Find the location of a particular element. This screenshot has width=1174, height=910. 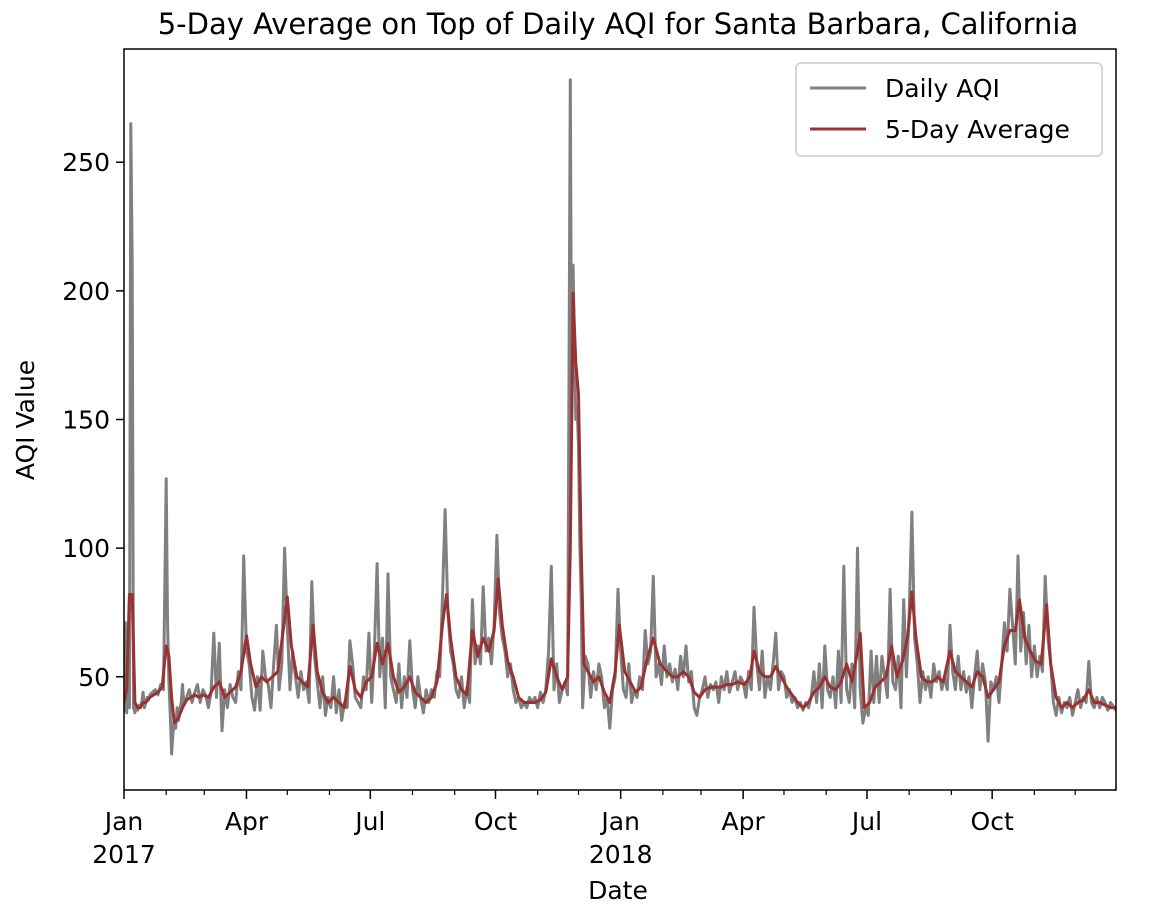

y-tick-label: 150 is located at coordinates (86, 420).